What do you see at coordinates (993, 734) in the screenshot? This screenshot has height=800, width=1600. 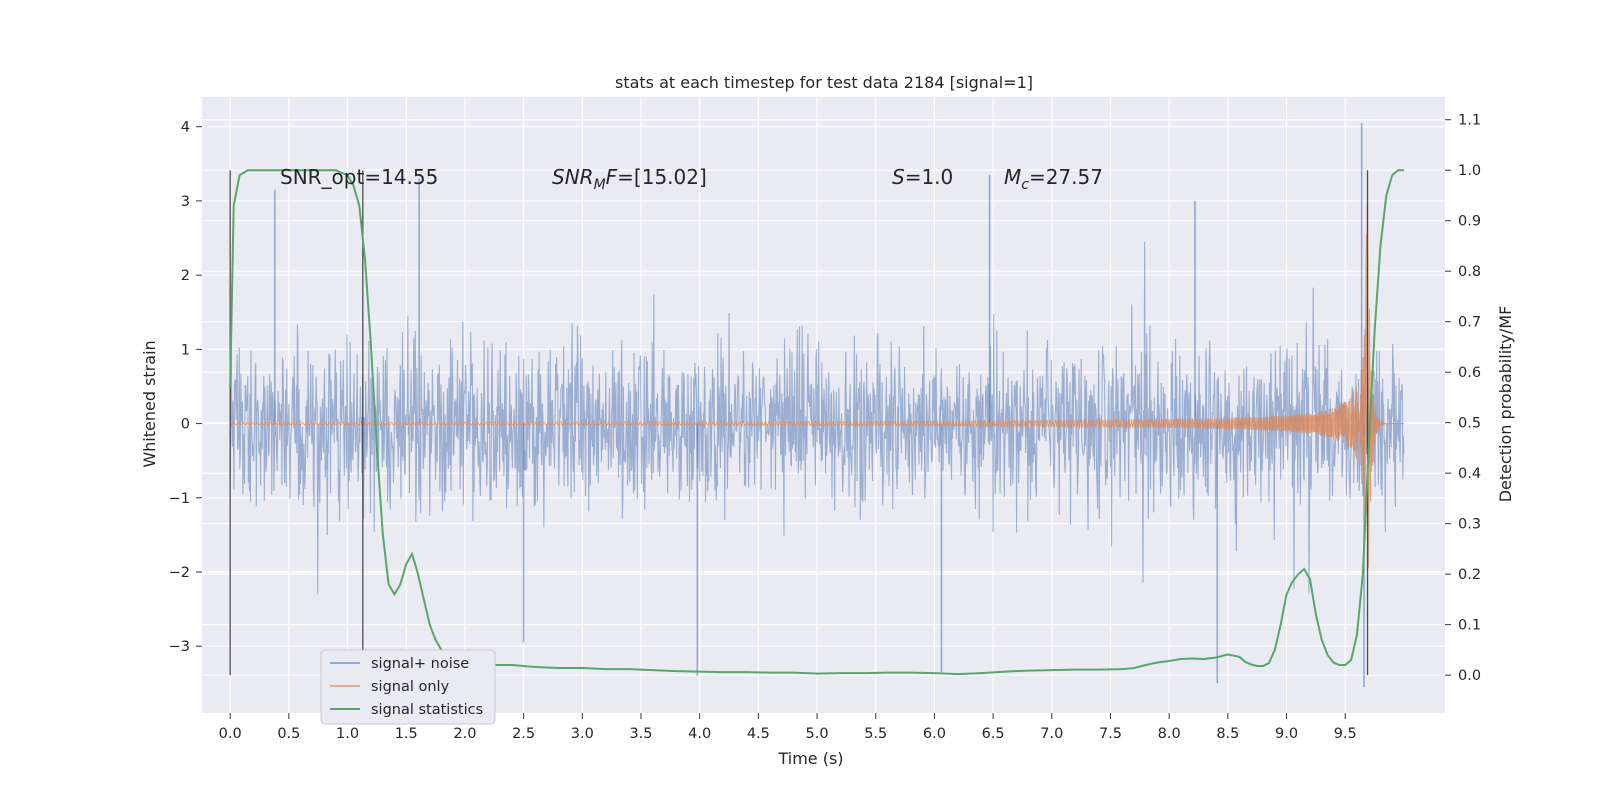 I see `x-tick-label: 6.5` at bounding box center [993, 734].